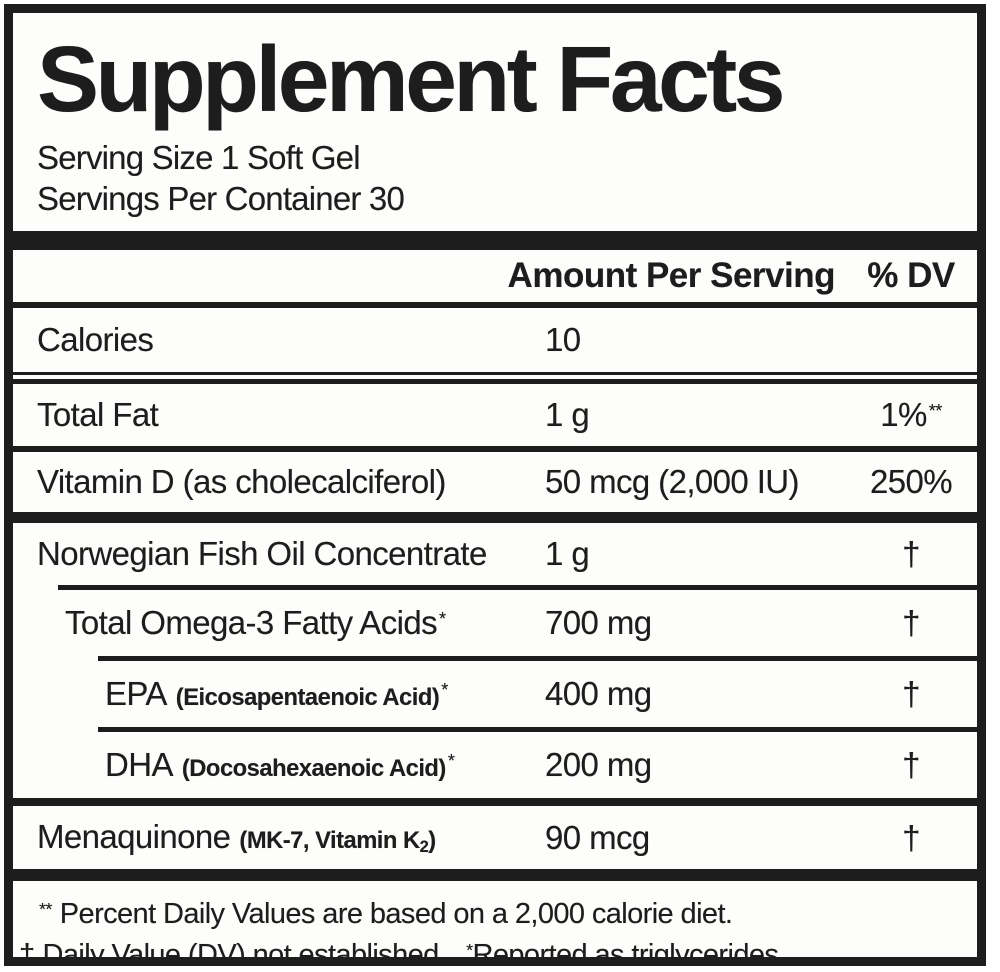 The height and width of the screenshot is (972, 1000). Describe the element at coordinates (563, 339) in the screenshot. I see `nutrient-amount: 10` at that location.